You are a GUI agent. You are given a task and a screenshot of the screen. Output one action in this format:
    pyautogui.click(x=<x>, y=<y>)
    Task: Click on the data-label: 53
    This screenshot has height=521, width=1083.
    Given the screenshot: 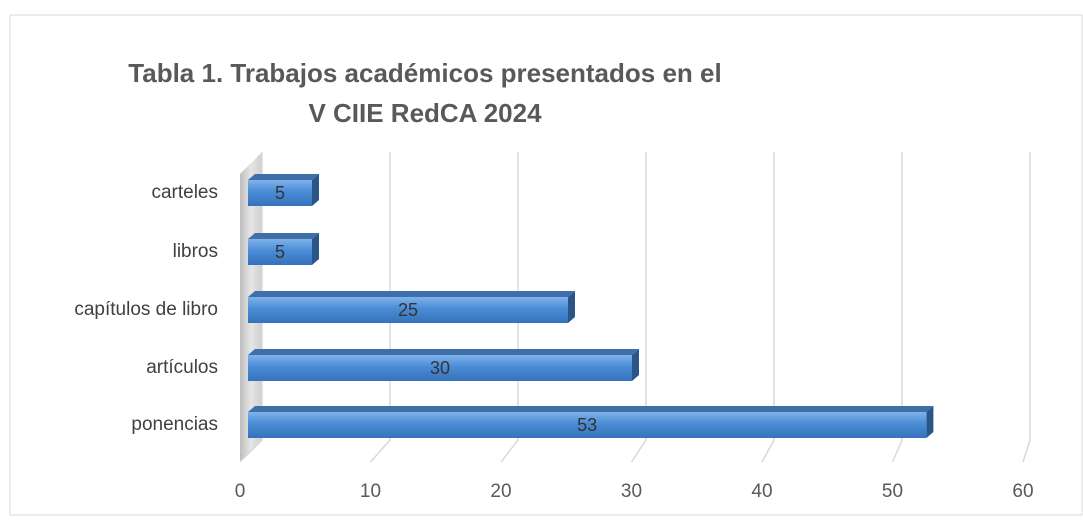 What is the action you would take?
    pyautogui.click(x=587, y=425)
    